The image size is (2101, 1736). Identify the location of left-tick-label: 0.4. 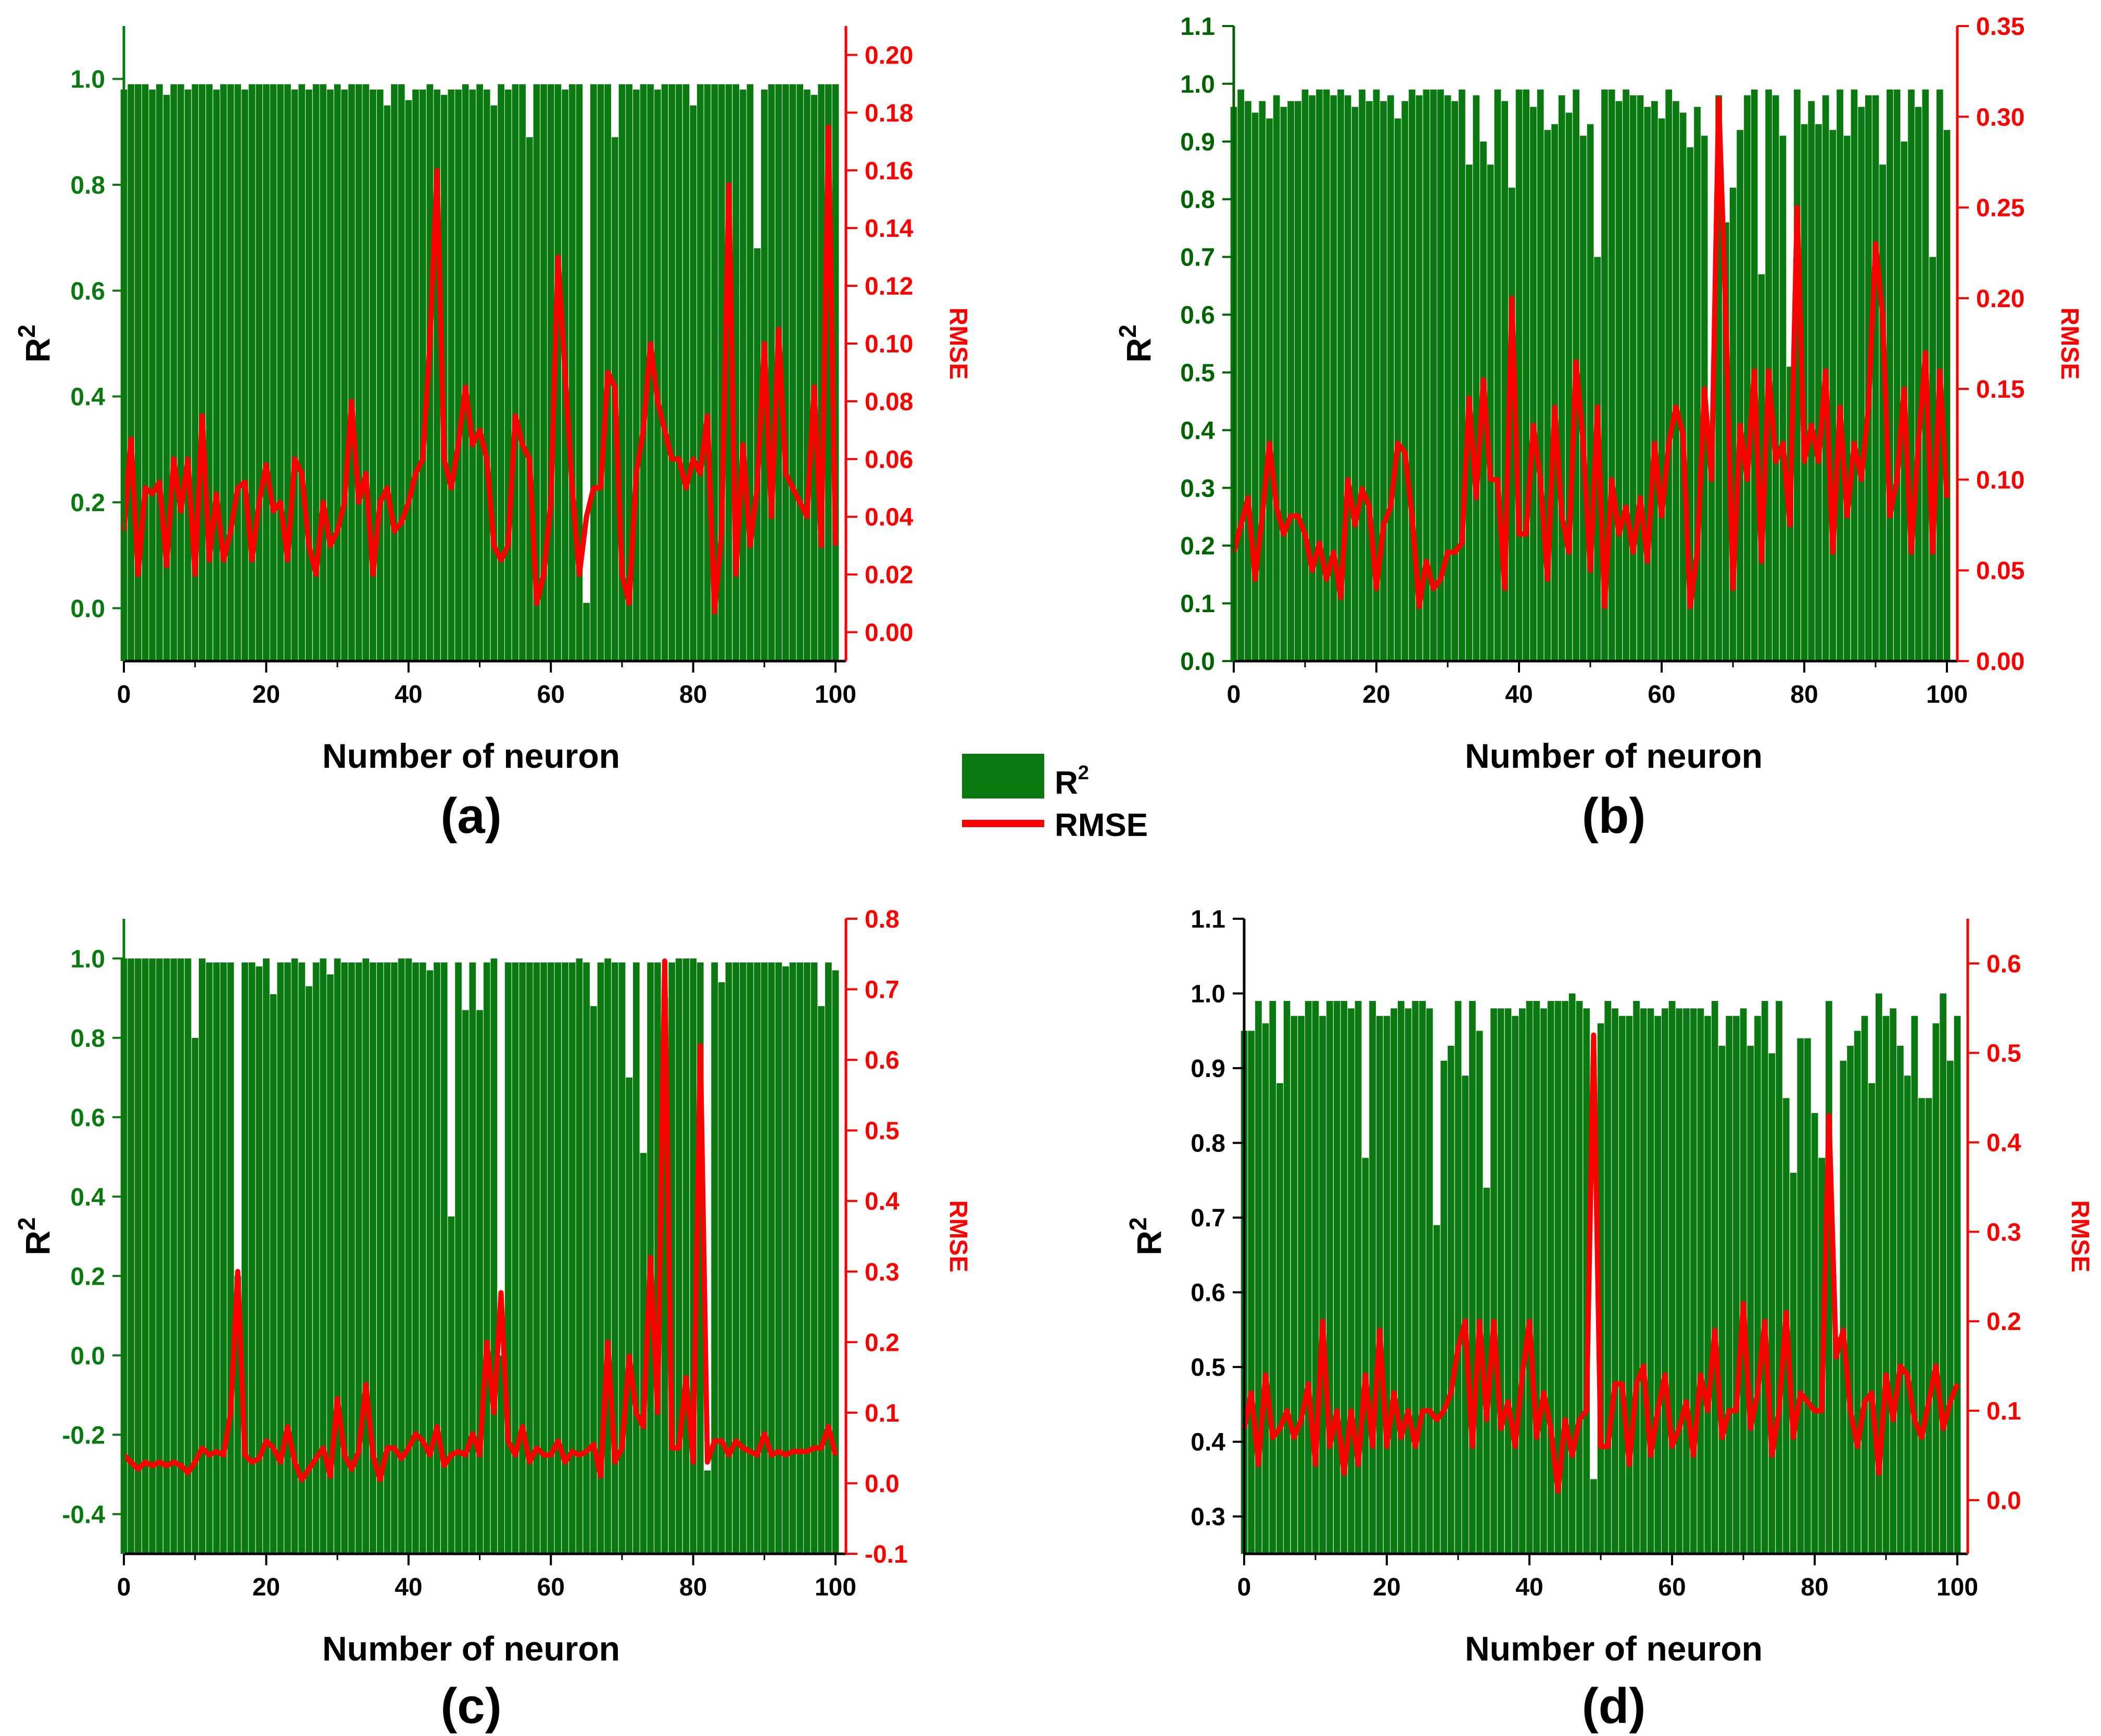
(87, 1197).